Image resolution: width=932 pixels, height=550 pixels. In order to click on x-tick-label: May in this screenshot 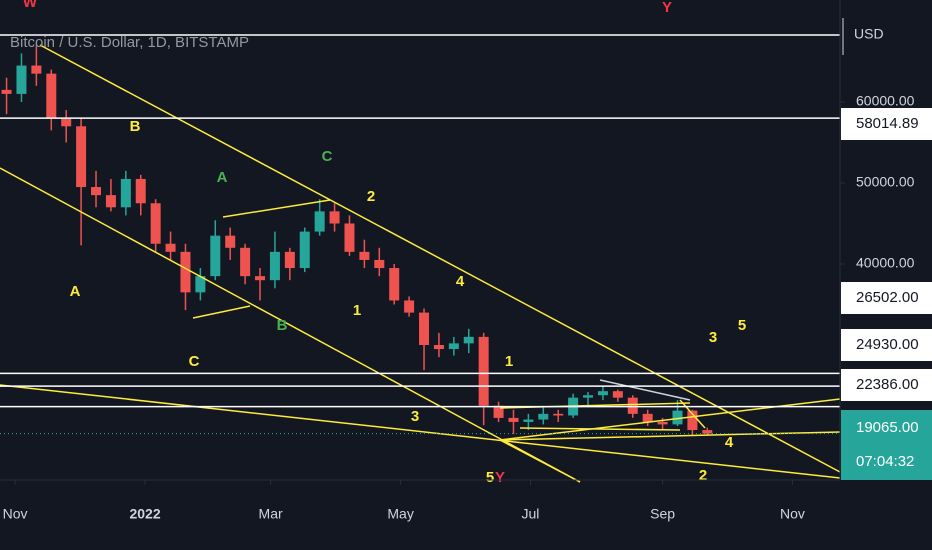, I will do `click(400, 514)`.